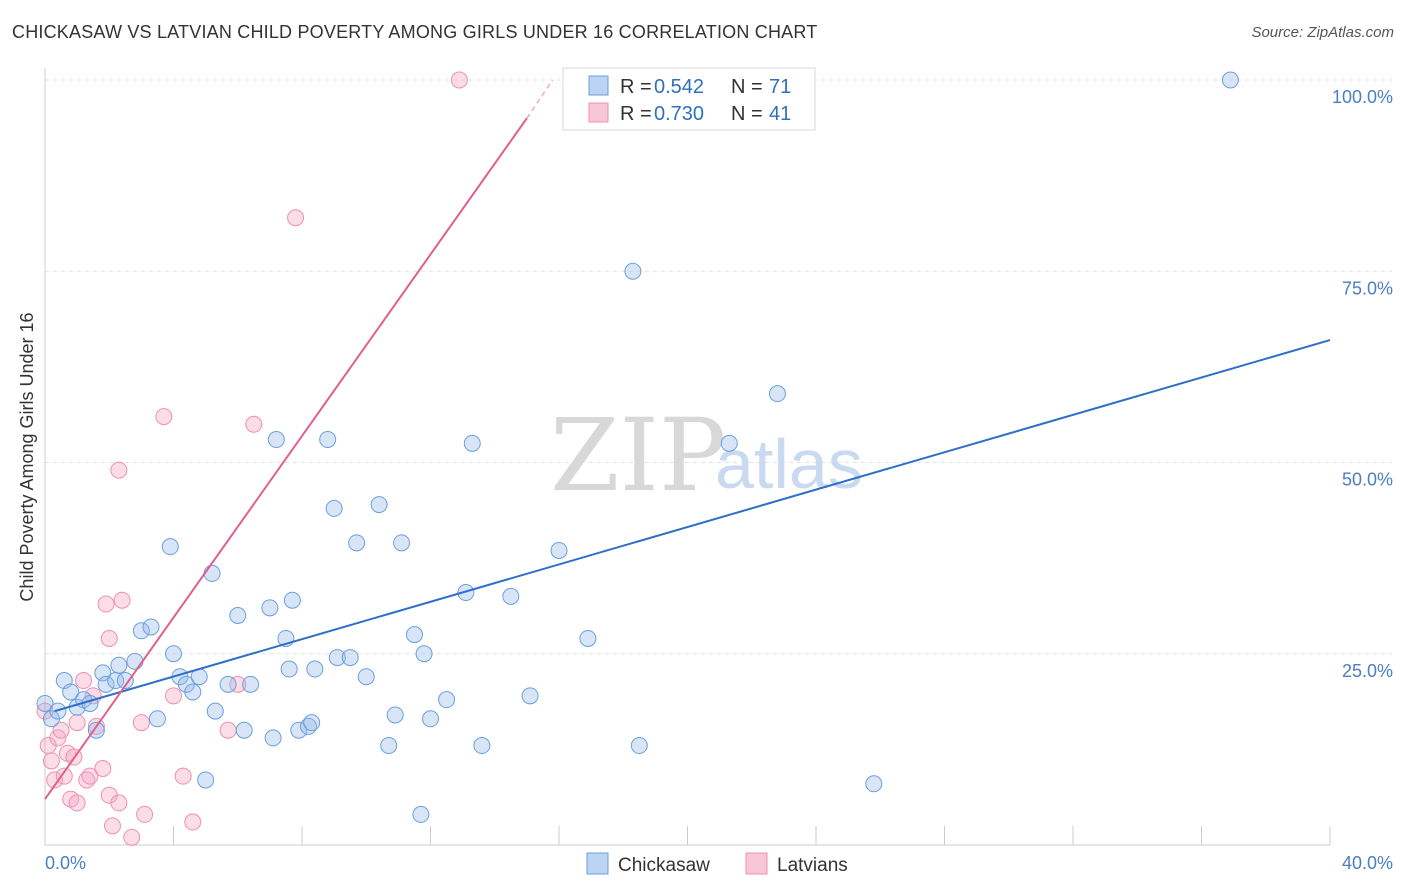  What do you see at coordinates (756, 863) in the screenshot?
I see `bottom-legend-swatch-latvians` at bounding box center [756, 863].